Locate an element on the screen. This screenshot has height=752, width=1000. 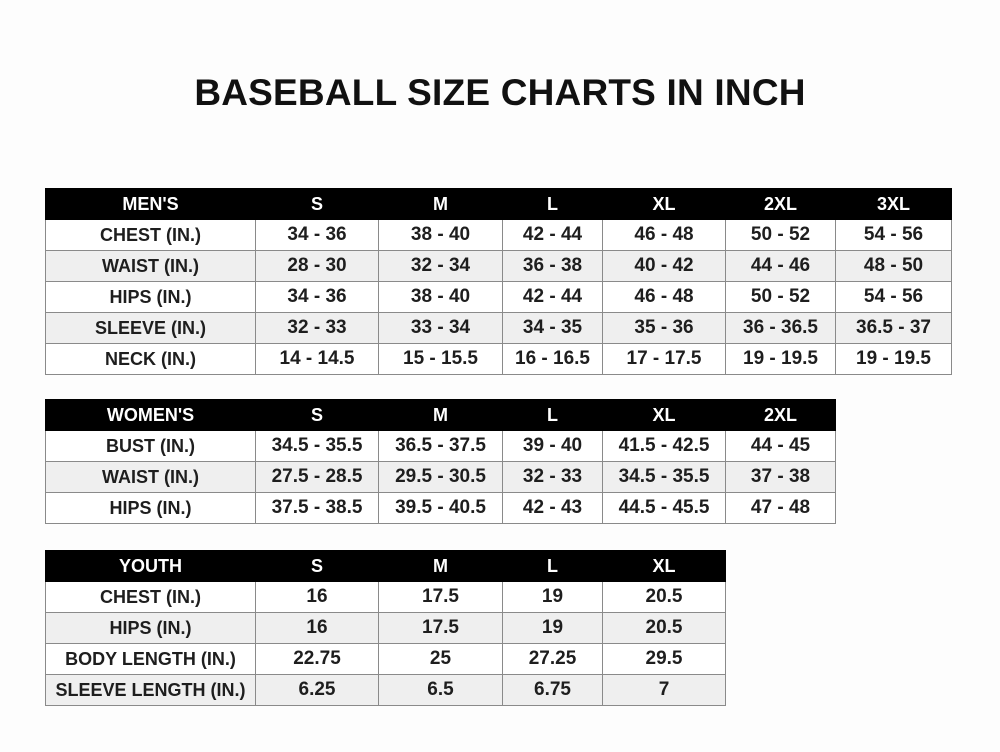
measurement-cell: 47 - 48 is located at coordinates (780, 508).